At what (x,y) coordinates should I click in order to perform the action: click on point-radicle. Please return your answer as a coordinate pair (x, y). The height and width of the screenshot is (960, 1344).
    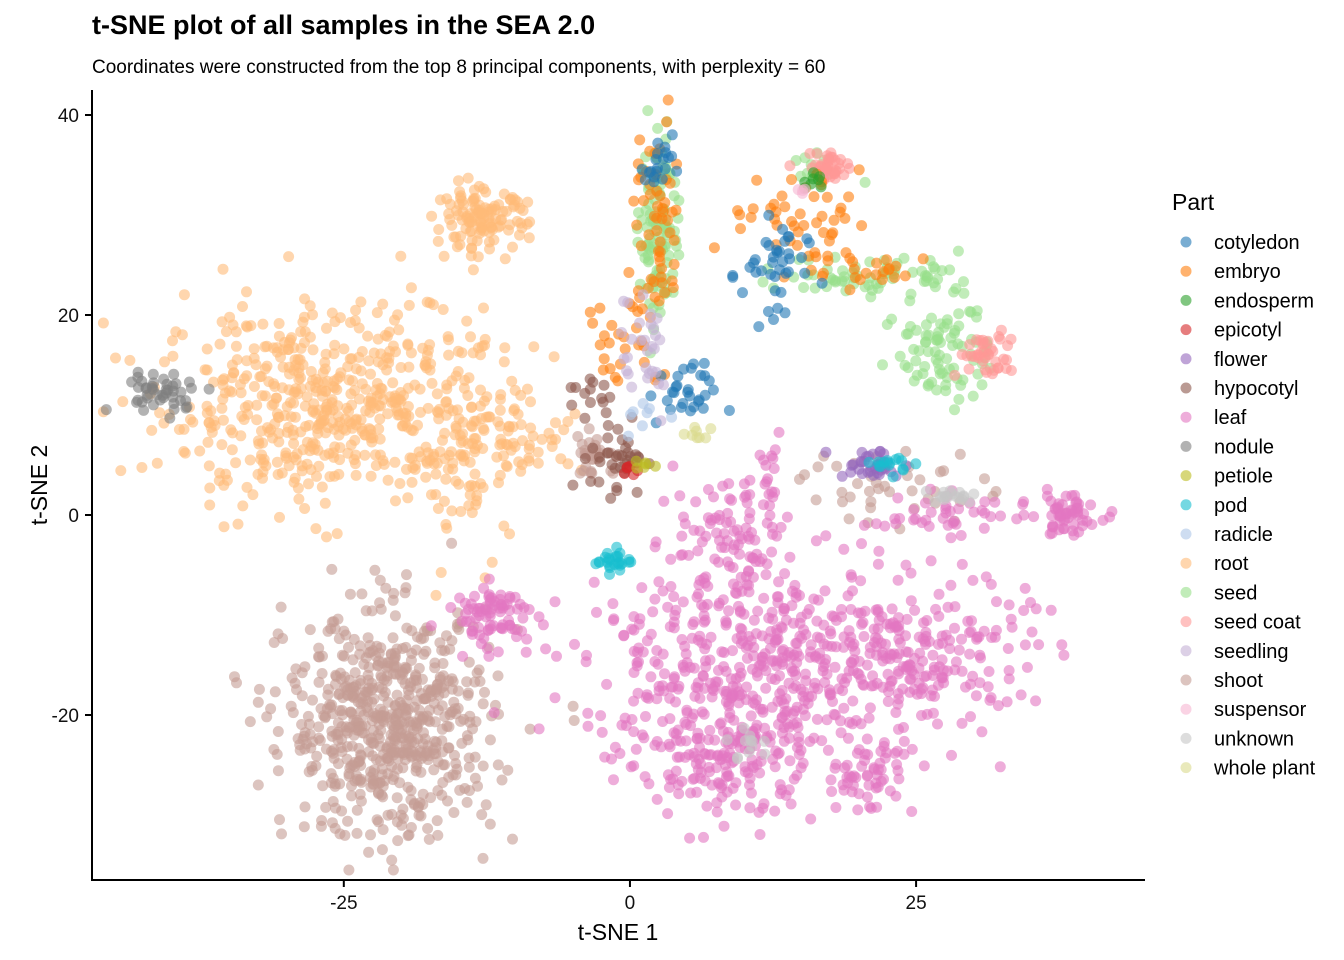
    Looking at the image, I should click on (642, 426).